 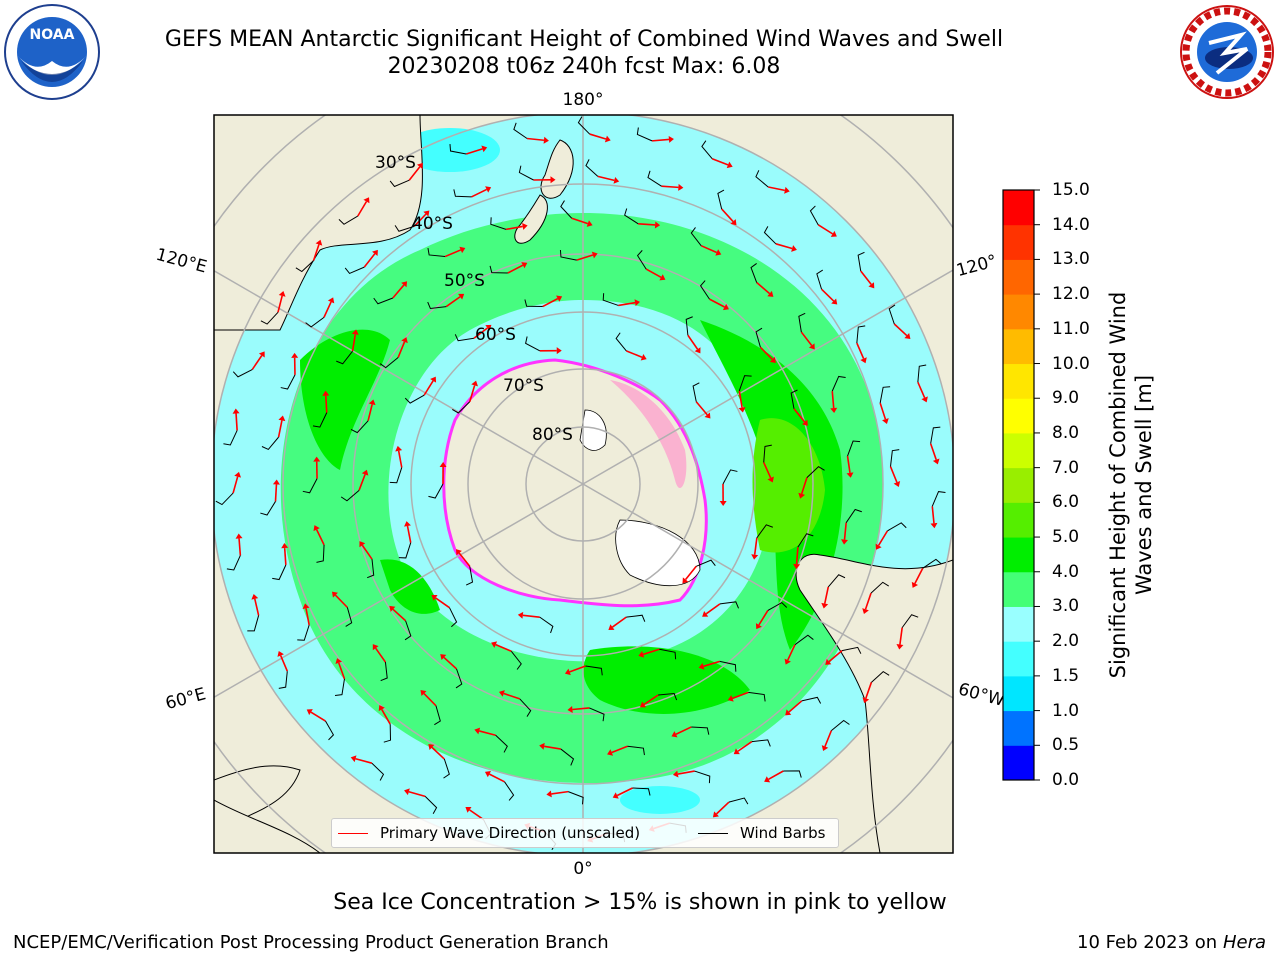 I want to click on wave-patch-south, so click(x=666, y=680).